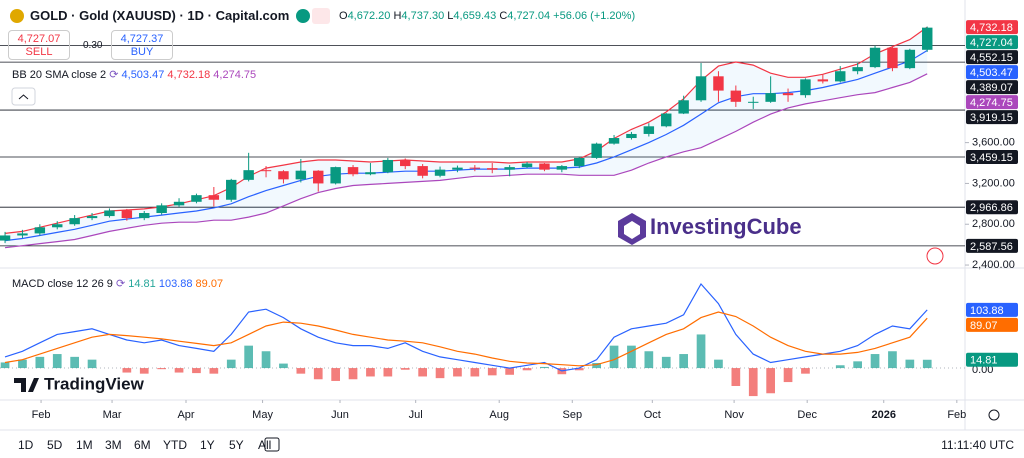 This screenshot has height=458, width=1024. I want to click on range-button: 5D, so click(55, 445).